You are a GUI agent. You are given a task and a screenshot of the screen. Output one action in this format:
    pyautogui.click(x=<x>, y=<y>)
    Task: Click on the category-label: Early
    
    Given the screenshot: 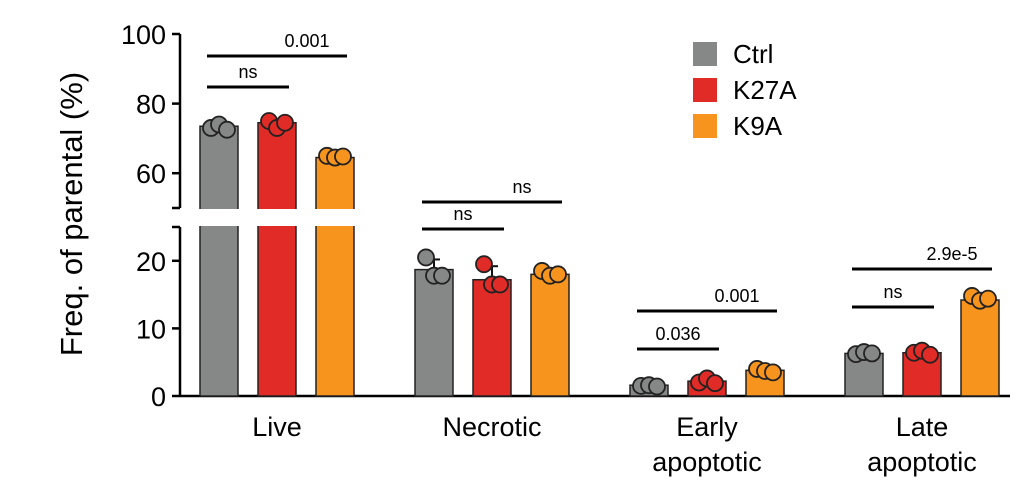 What is the action you would take?
    pyautogui.click(x=707, y=427)
    